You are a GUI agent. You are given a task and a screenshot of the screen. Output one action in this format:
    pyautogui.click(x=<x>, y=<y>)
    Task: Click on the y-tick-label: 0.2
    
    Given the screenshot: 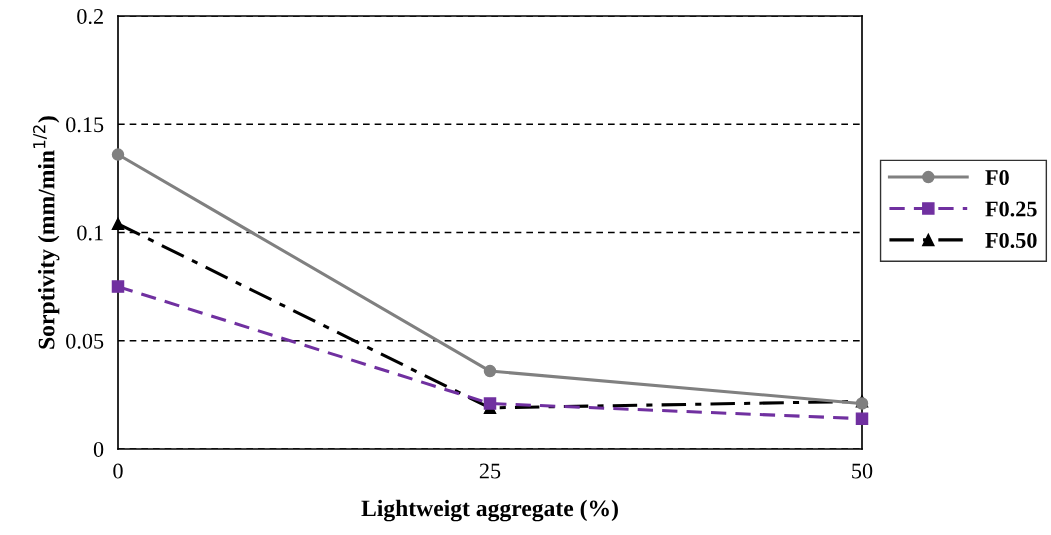 What is the action you would take?
    pyautogui.click(x=90, y=16)
    